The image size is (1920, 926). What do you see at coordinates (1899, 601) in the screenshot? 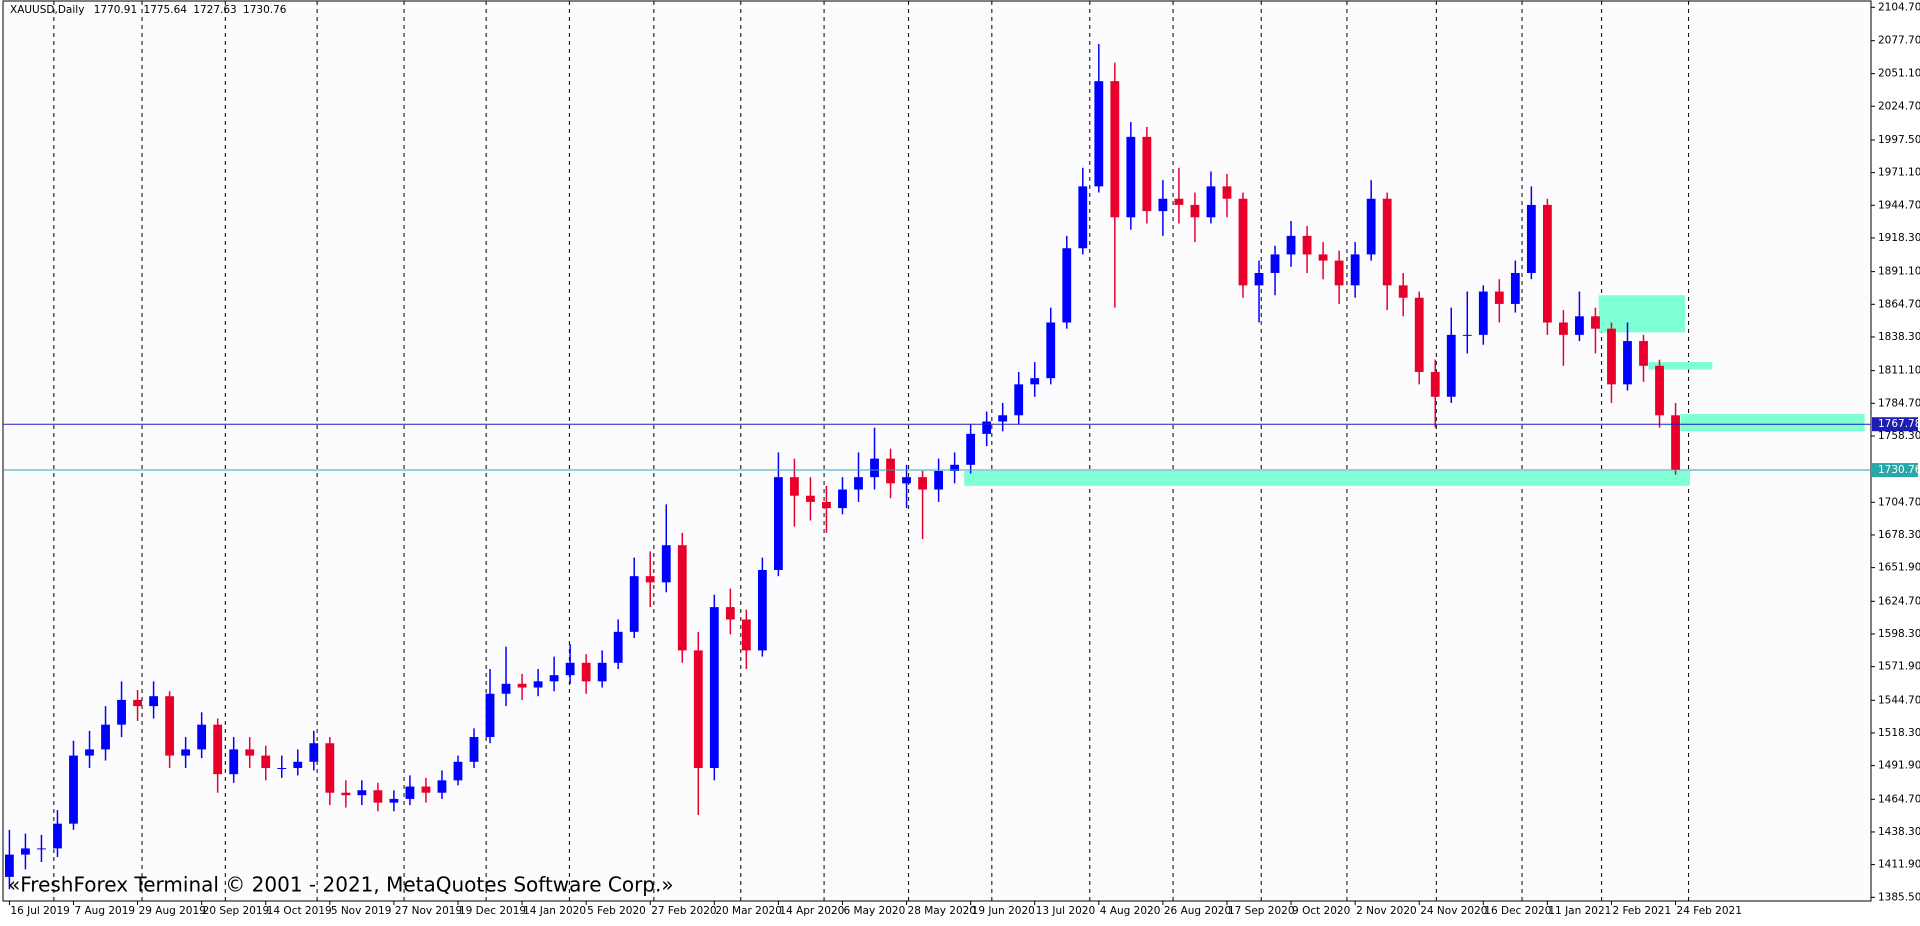
I see `y-tick-label: 1624.70` at bounding box center [1899, 601].